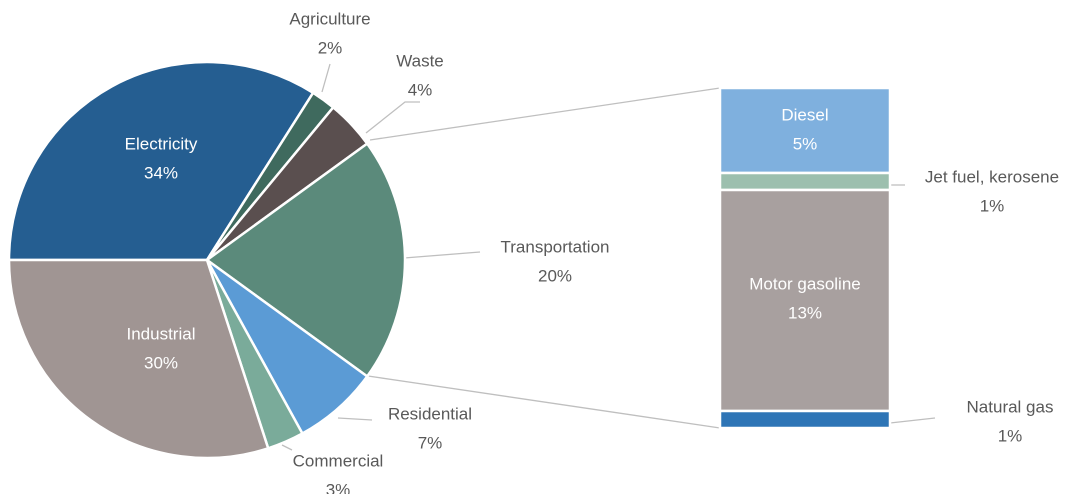 This screenshot has width=1081, height=494. Describe the element at coordinates (430, 413) in the screenshot. I see `data-label-name: Residential` at that location.